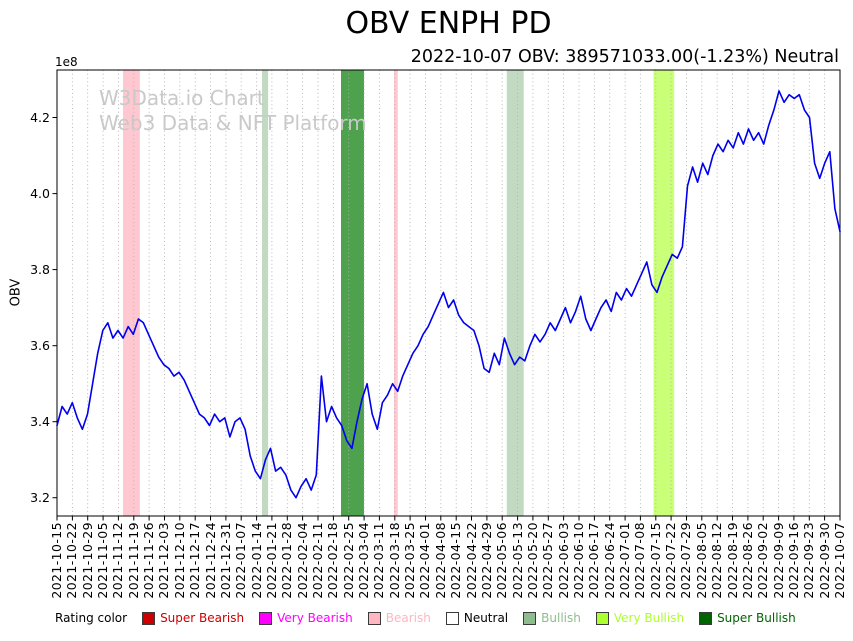 This screenshot has height=641, width=853. Describe the element at coordinates (133, 560) in the screenshot. I see `x-tick-label: 2021-11-19` at that location.